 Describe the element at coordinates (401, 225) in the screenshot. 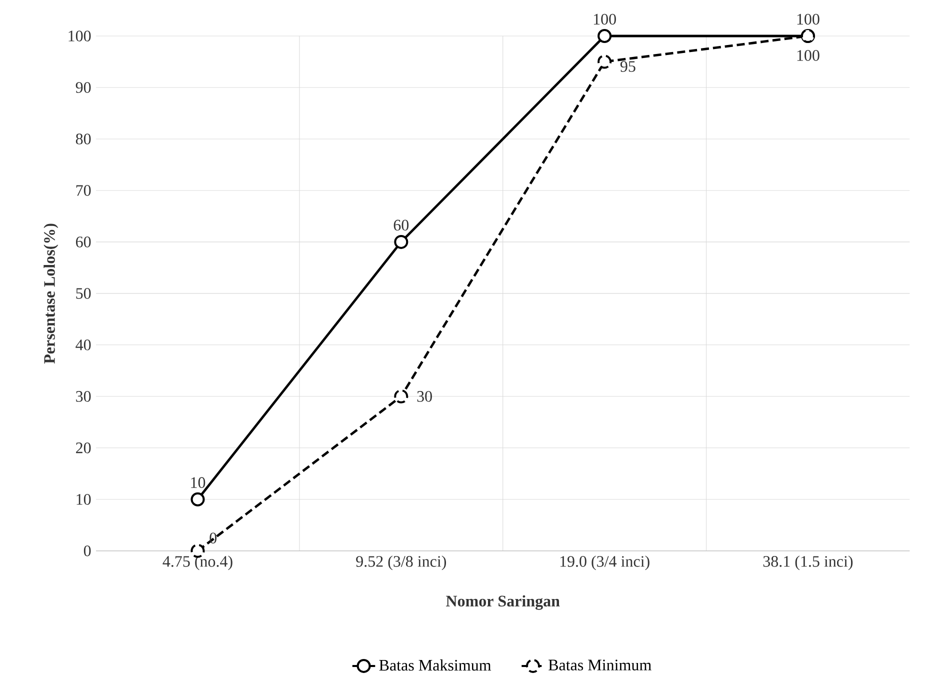

I see `data-label: 60` at that location.